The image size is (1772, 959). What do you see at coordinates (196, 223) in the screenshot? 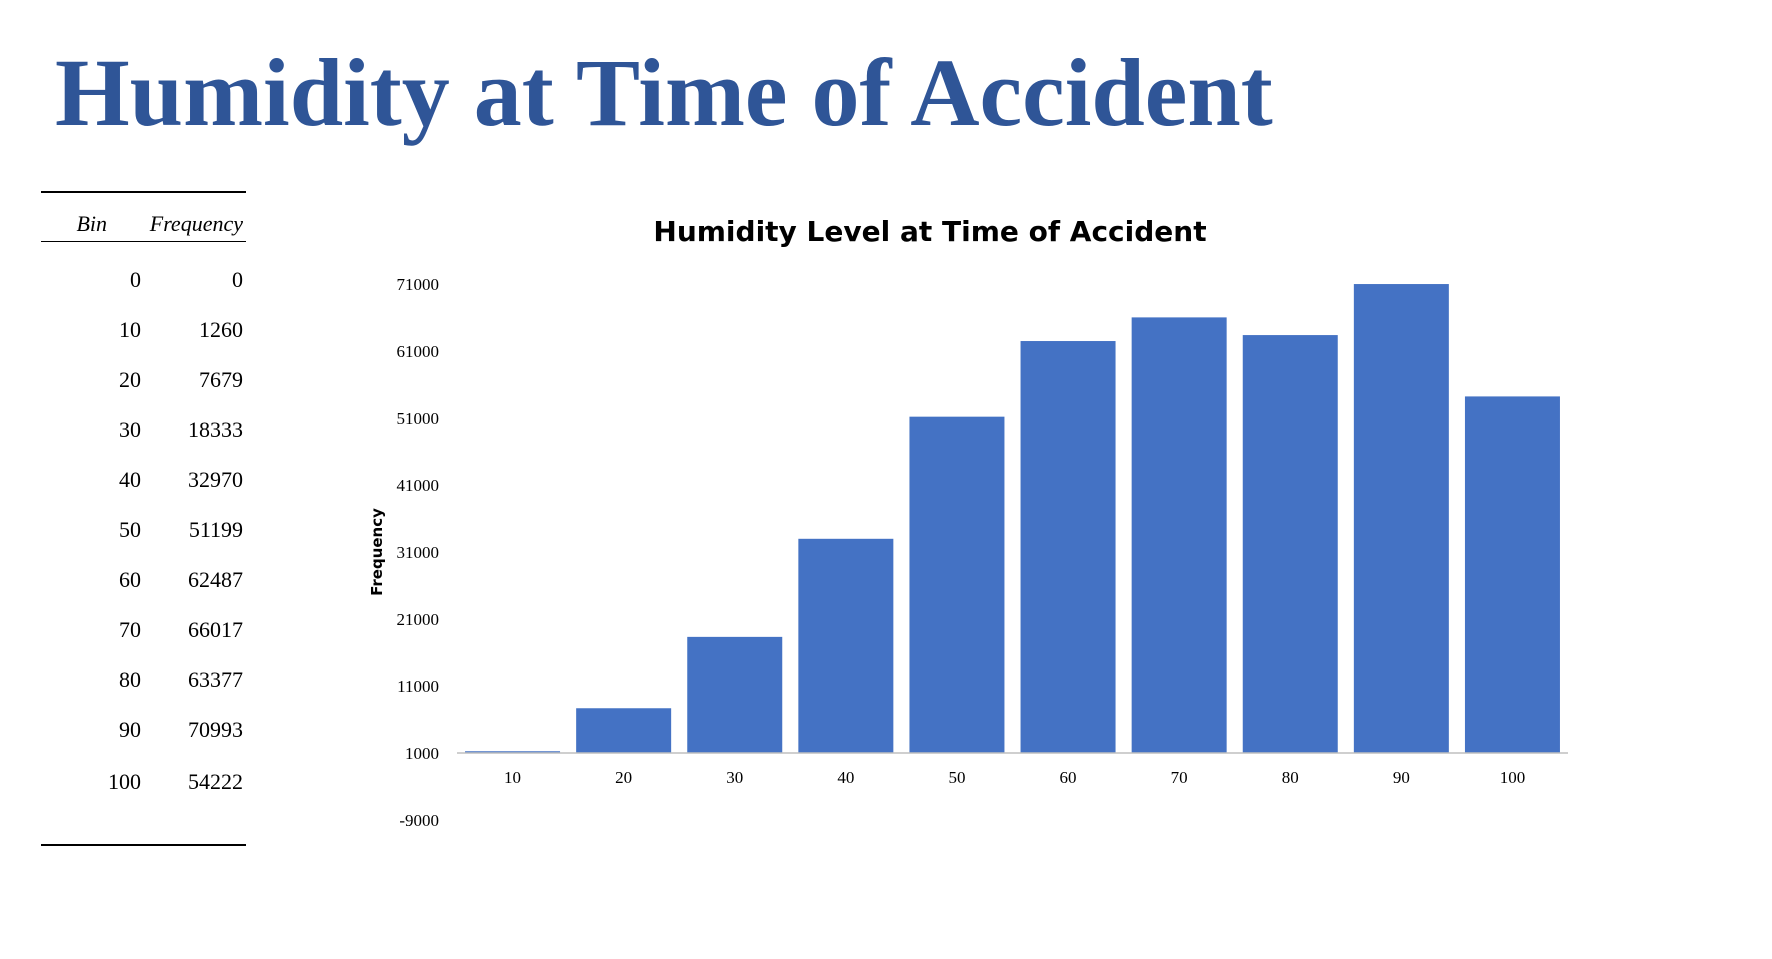
I see `table-header-frequency: Frequency` at bounding box center [196, 223].